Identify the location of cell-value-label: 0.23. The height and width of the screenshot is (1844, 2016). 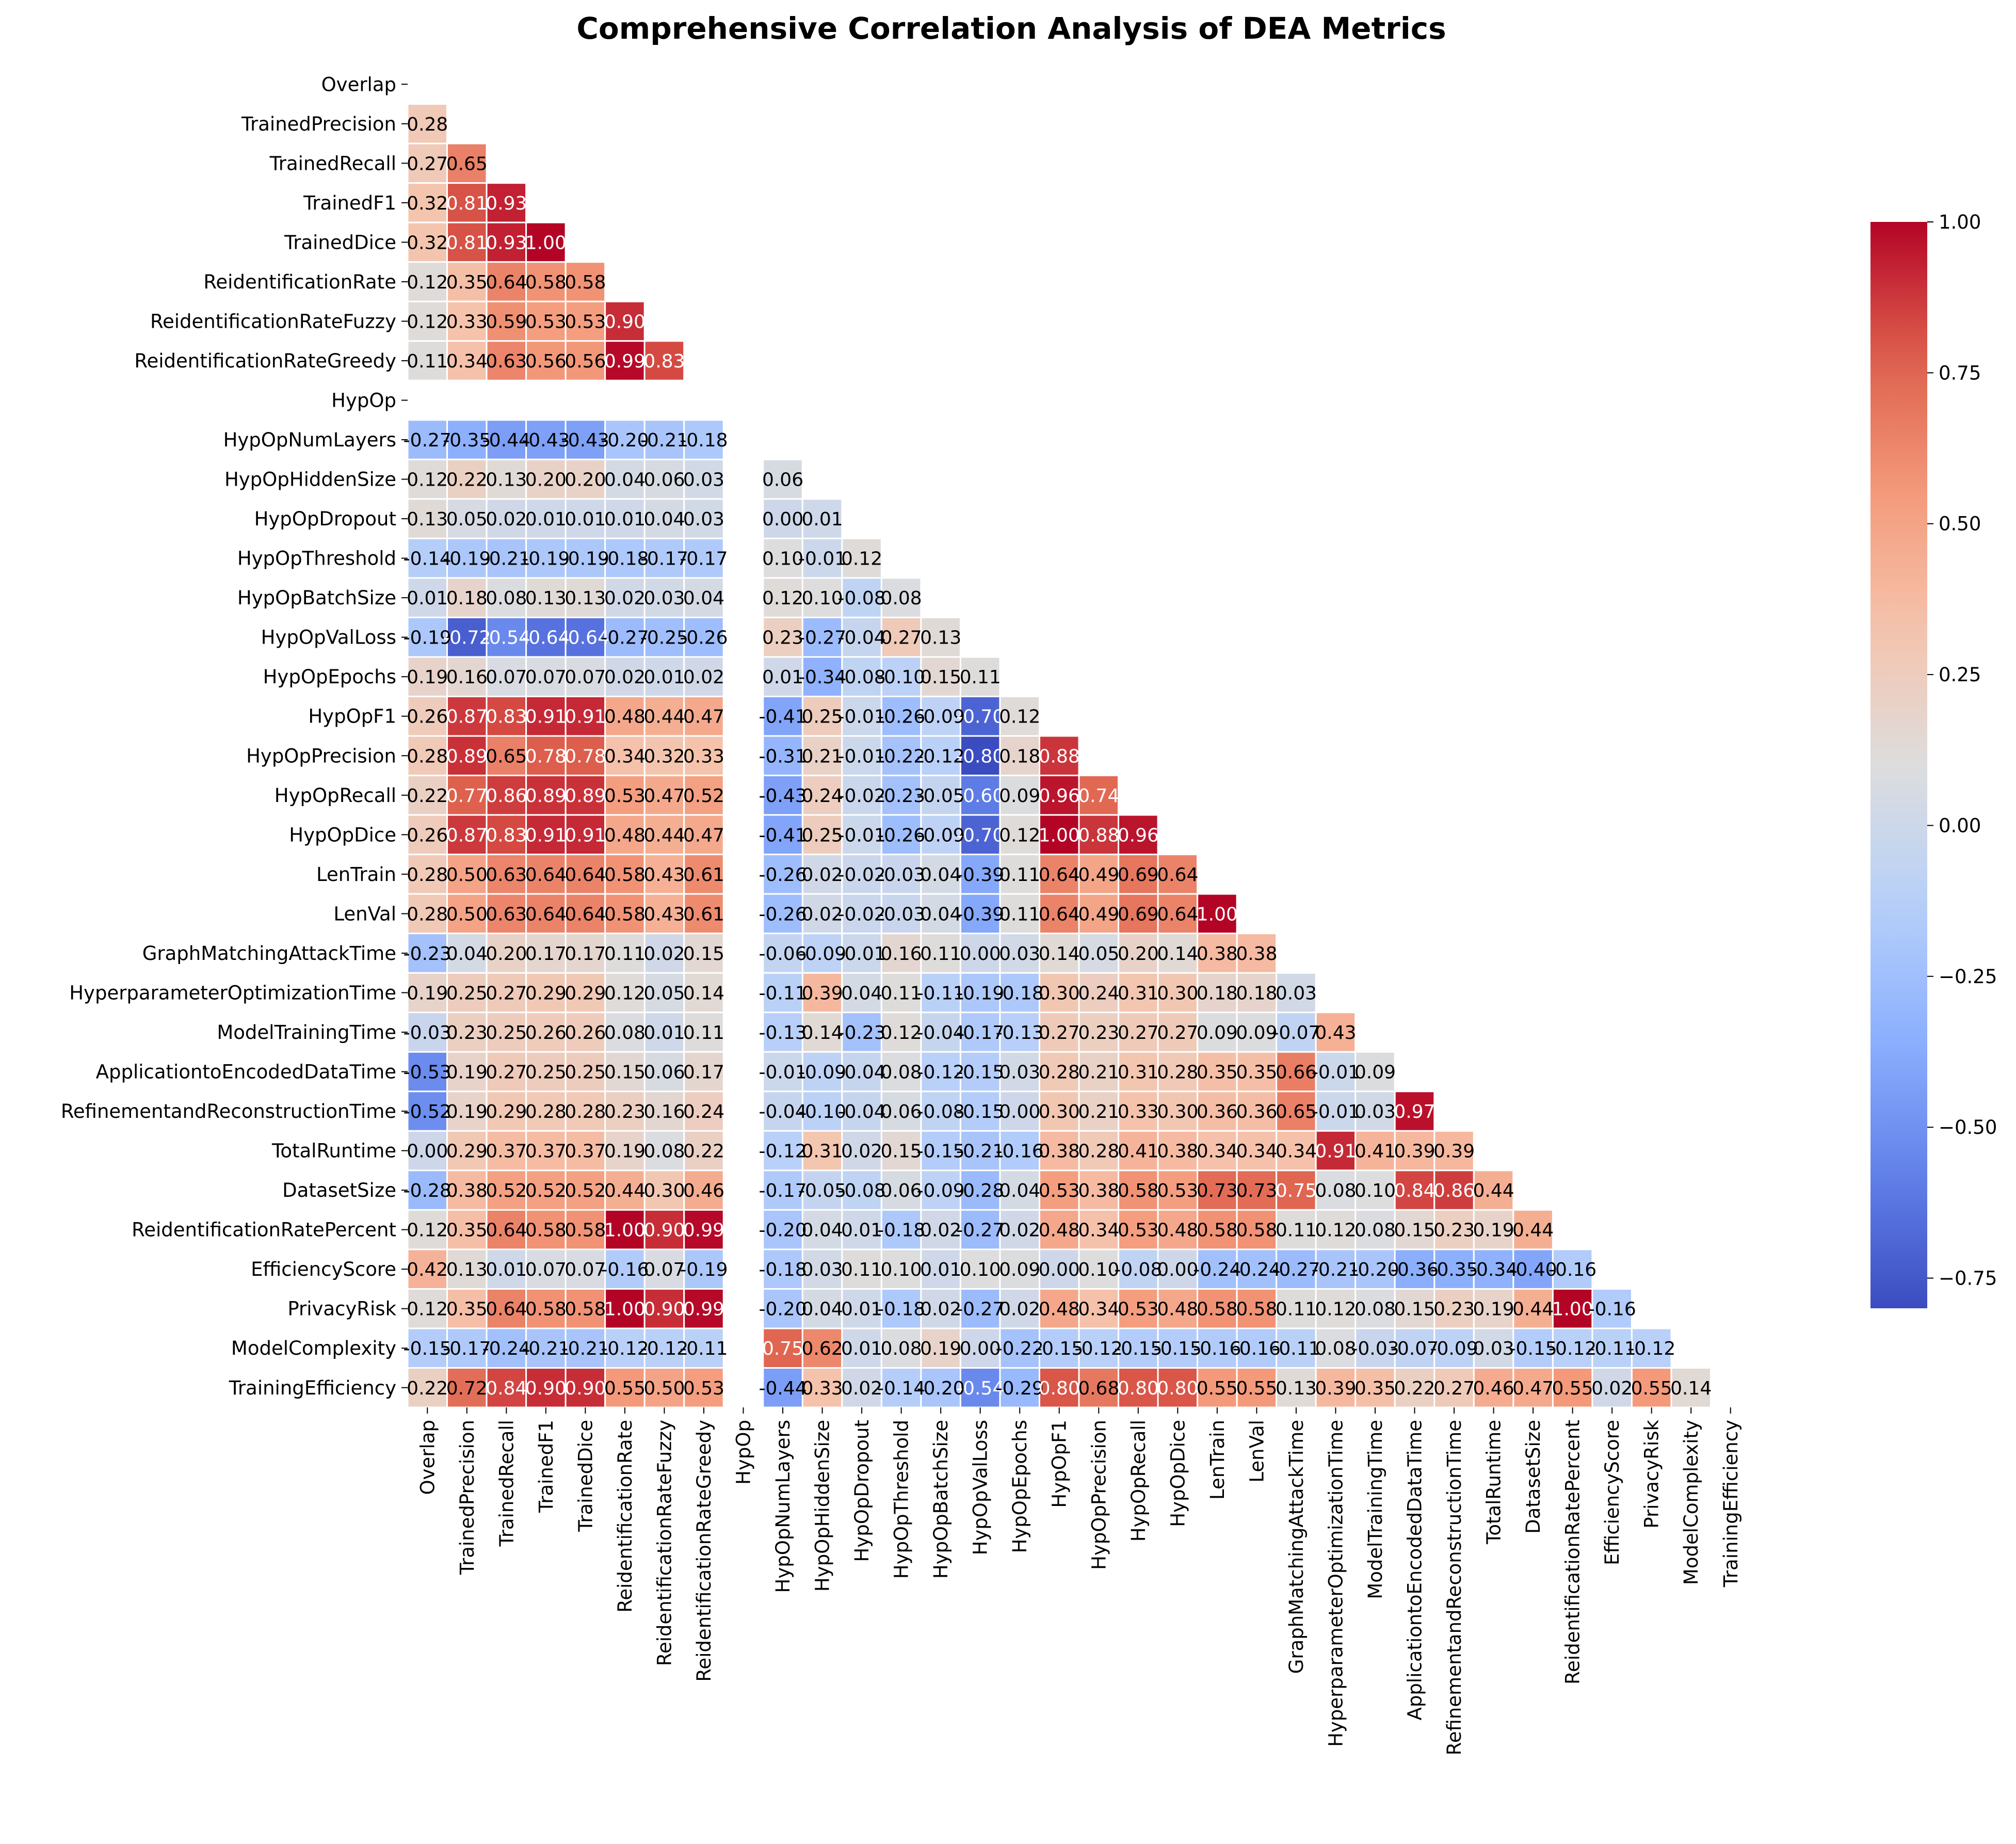
(1454, 1231).